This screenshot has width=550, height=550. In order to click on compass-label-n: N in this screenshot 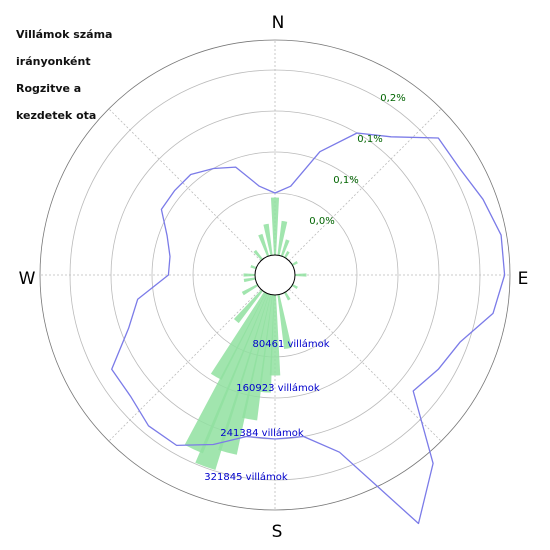, I will do `click(278, 23)`.